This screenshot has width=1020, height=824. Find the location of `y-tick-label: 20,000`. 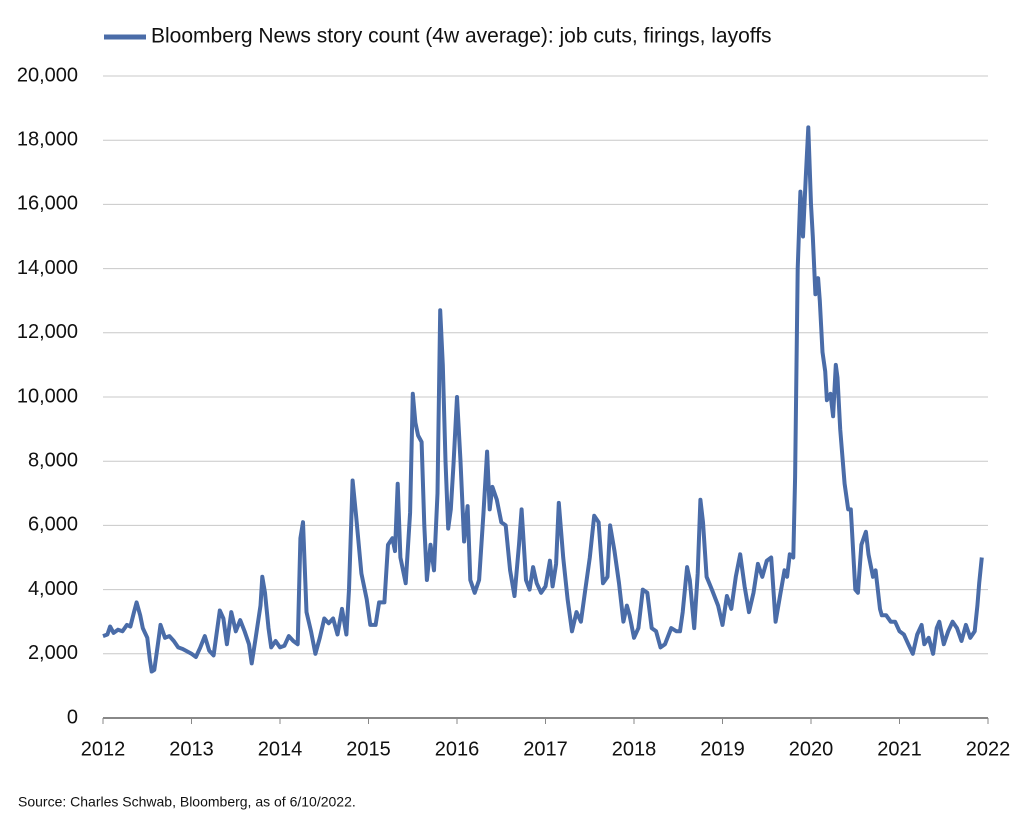

y-tick-label: 20,000 is located at coordinates (47, 75).